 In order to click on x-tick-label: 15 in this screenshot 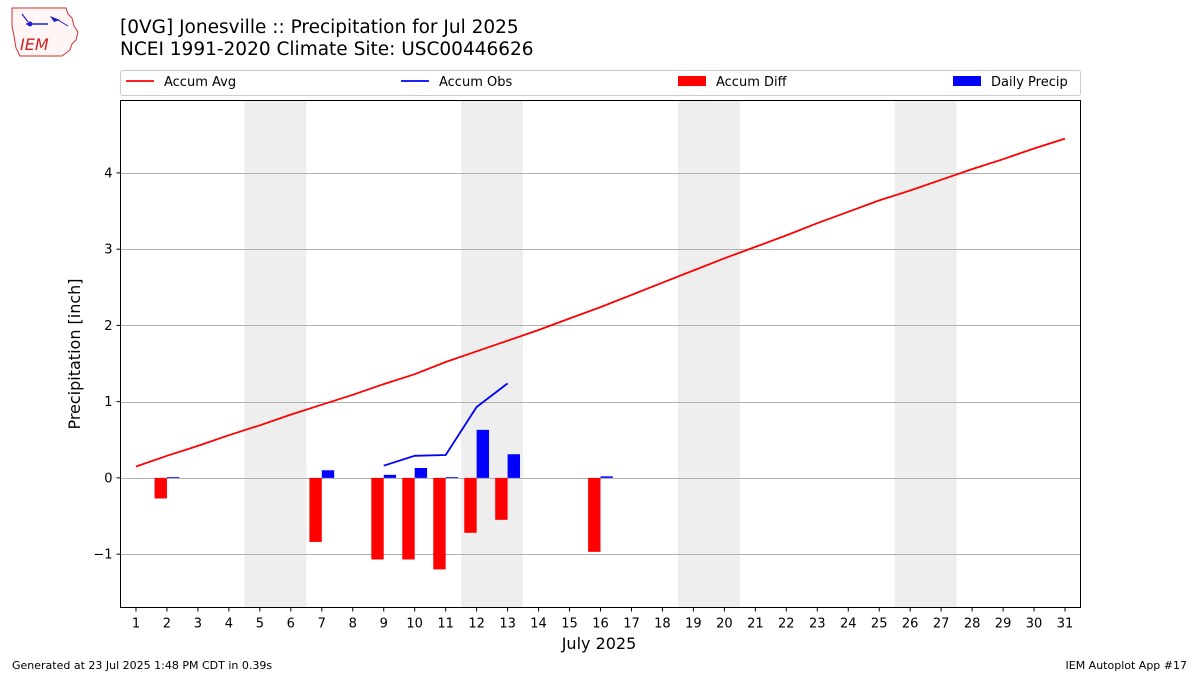, I will do `click(569, 624)`.